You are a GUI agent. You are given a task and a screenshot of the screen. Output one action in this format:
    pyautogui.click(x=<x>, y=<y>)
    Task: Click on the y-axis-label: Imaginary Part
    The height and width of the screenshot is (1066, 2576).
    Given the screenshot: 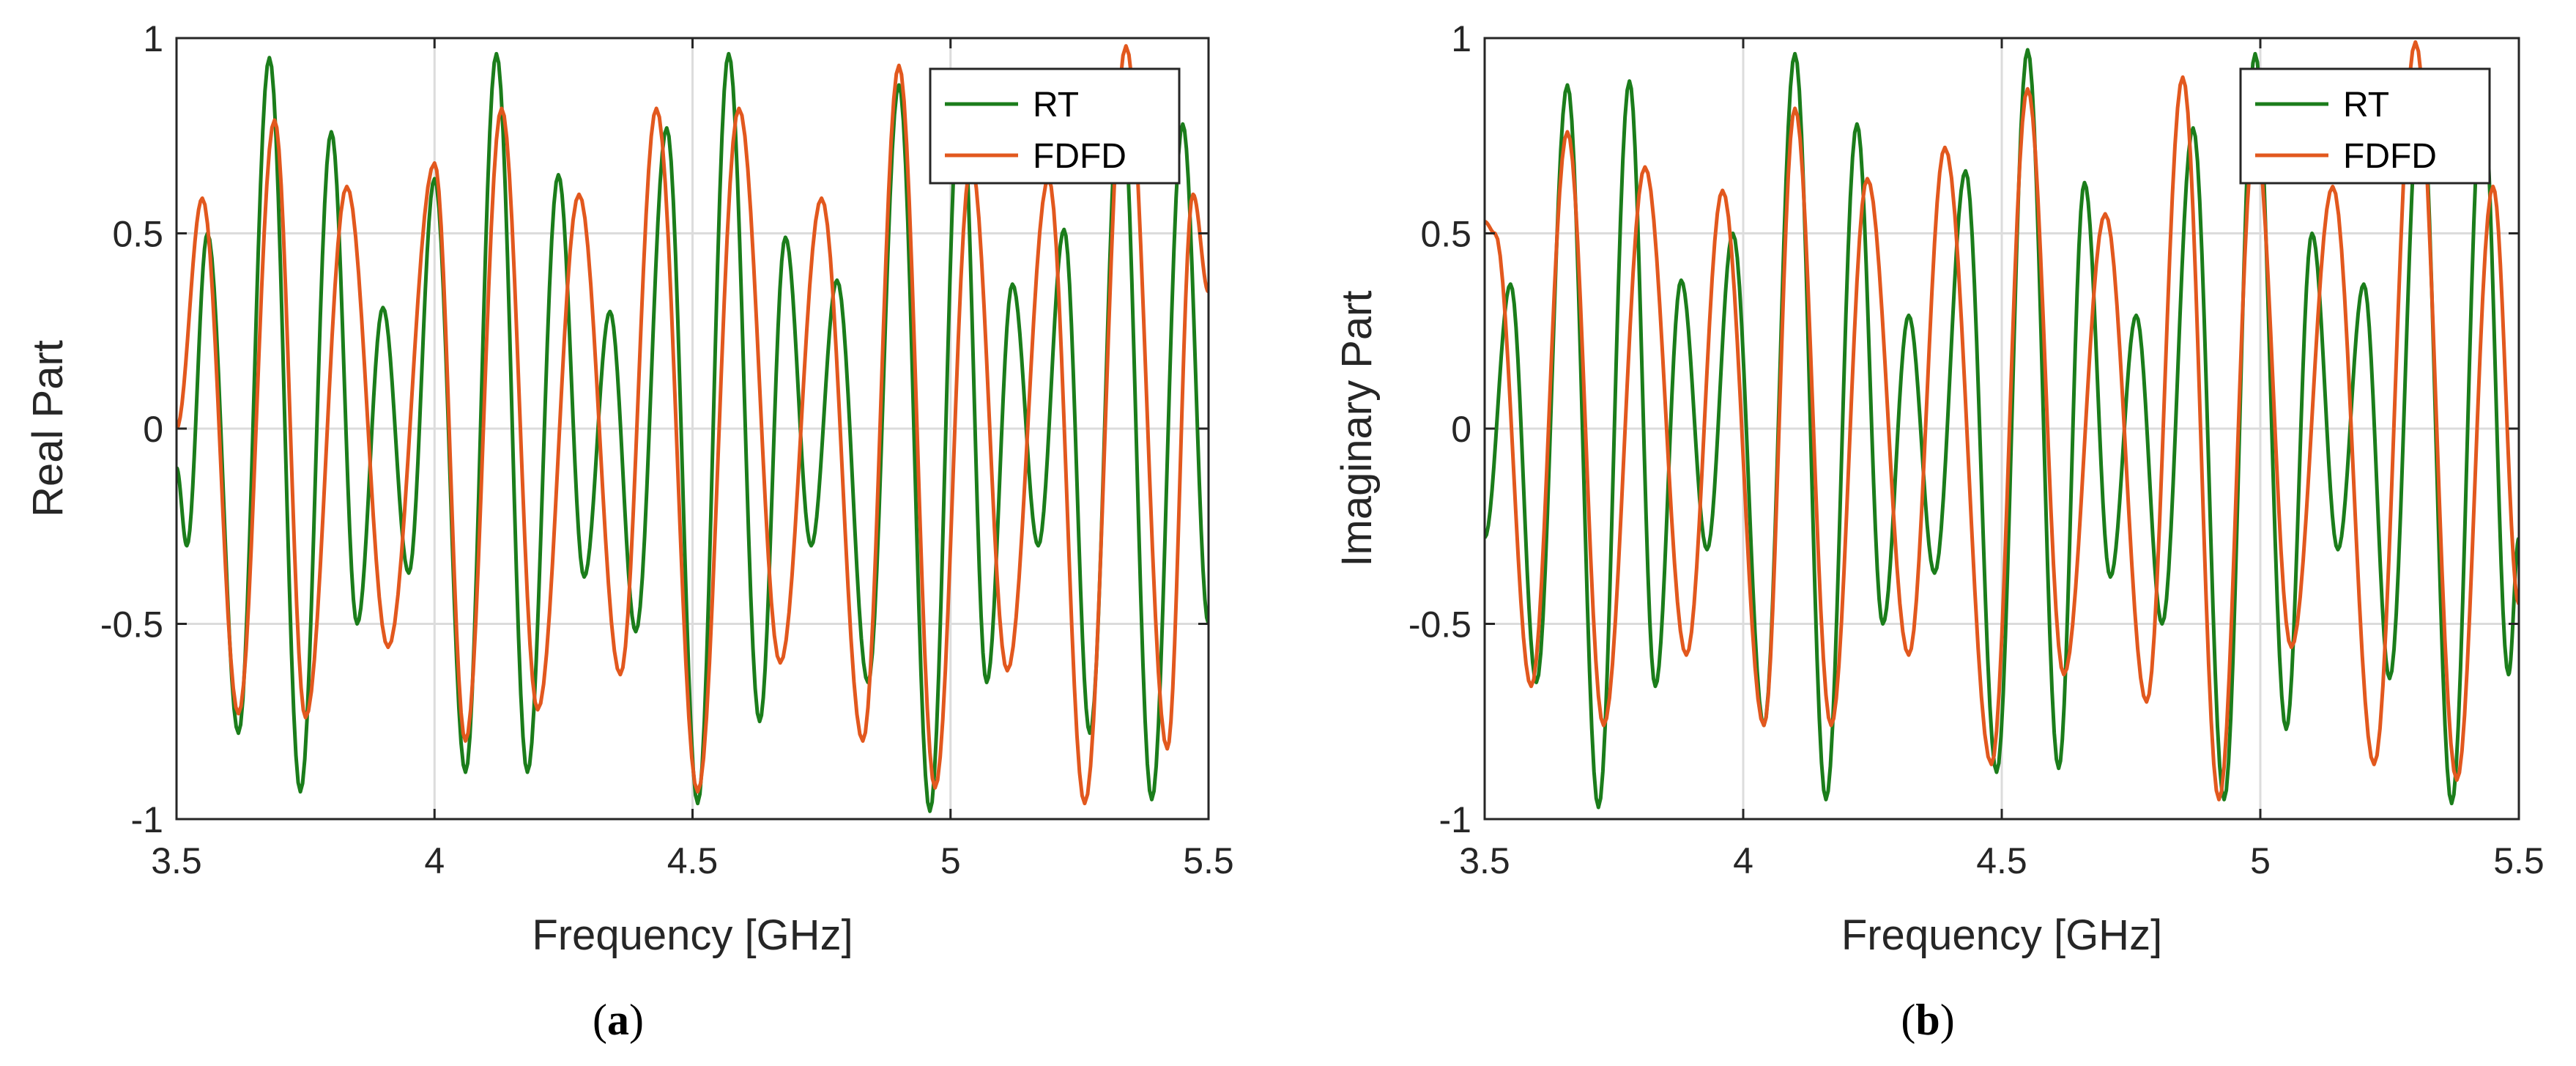 What is the action you would take?
    pyautogui.click(x=1357, y=428)
    